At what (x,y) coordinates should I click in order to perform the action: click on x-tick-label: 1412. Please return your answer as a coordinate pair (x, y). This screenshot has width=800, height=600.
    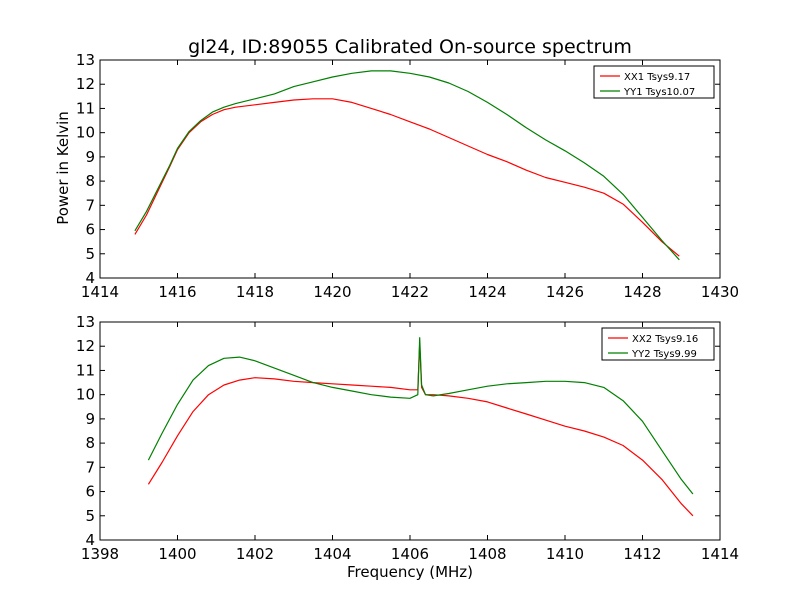
    Looking at the image, I should click on (642, 554).